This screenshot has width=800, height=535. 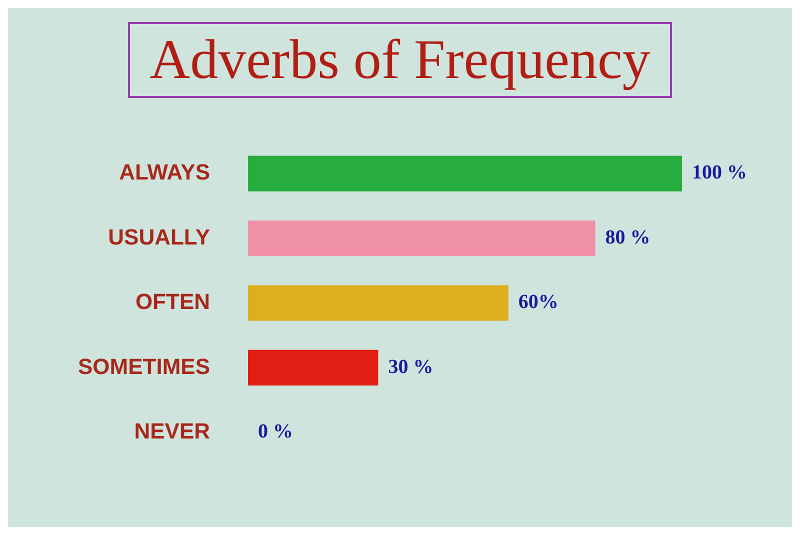 I want to click on data-label: 60%, so click(x=538, y=302).